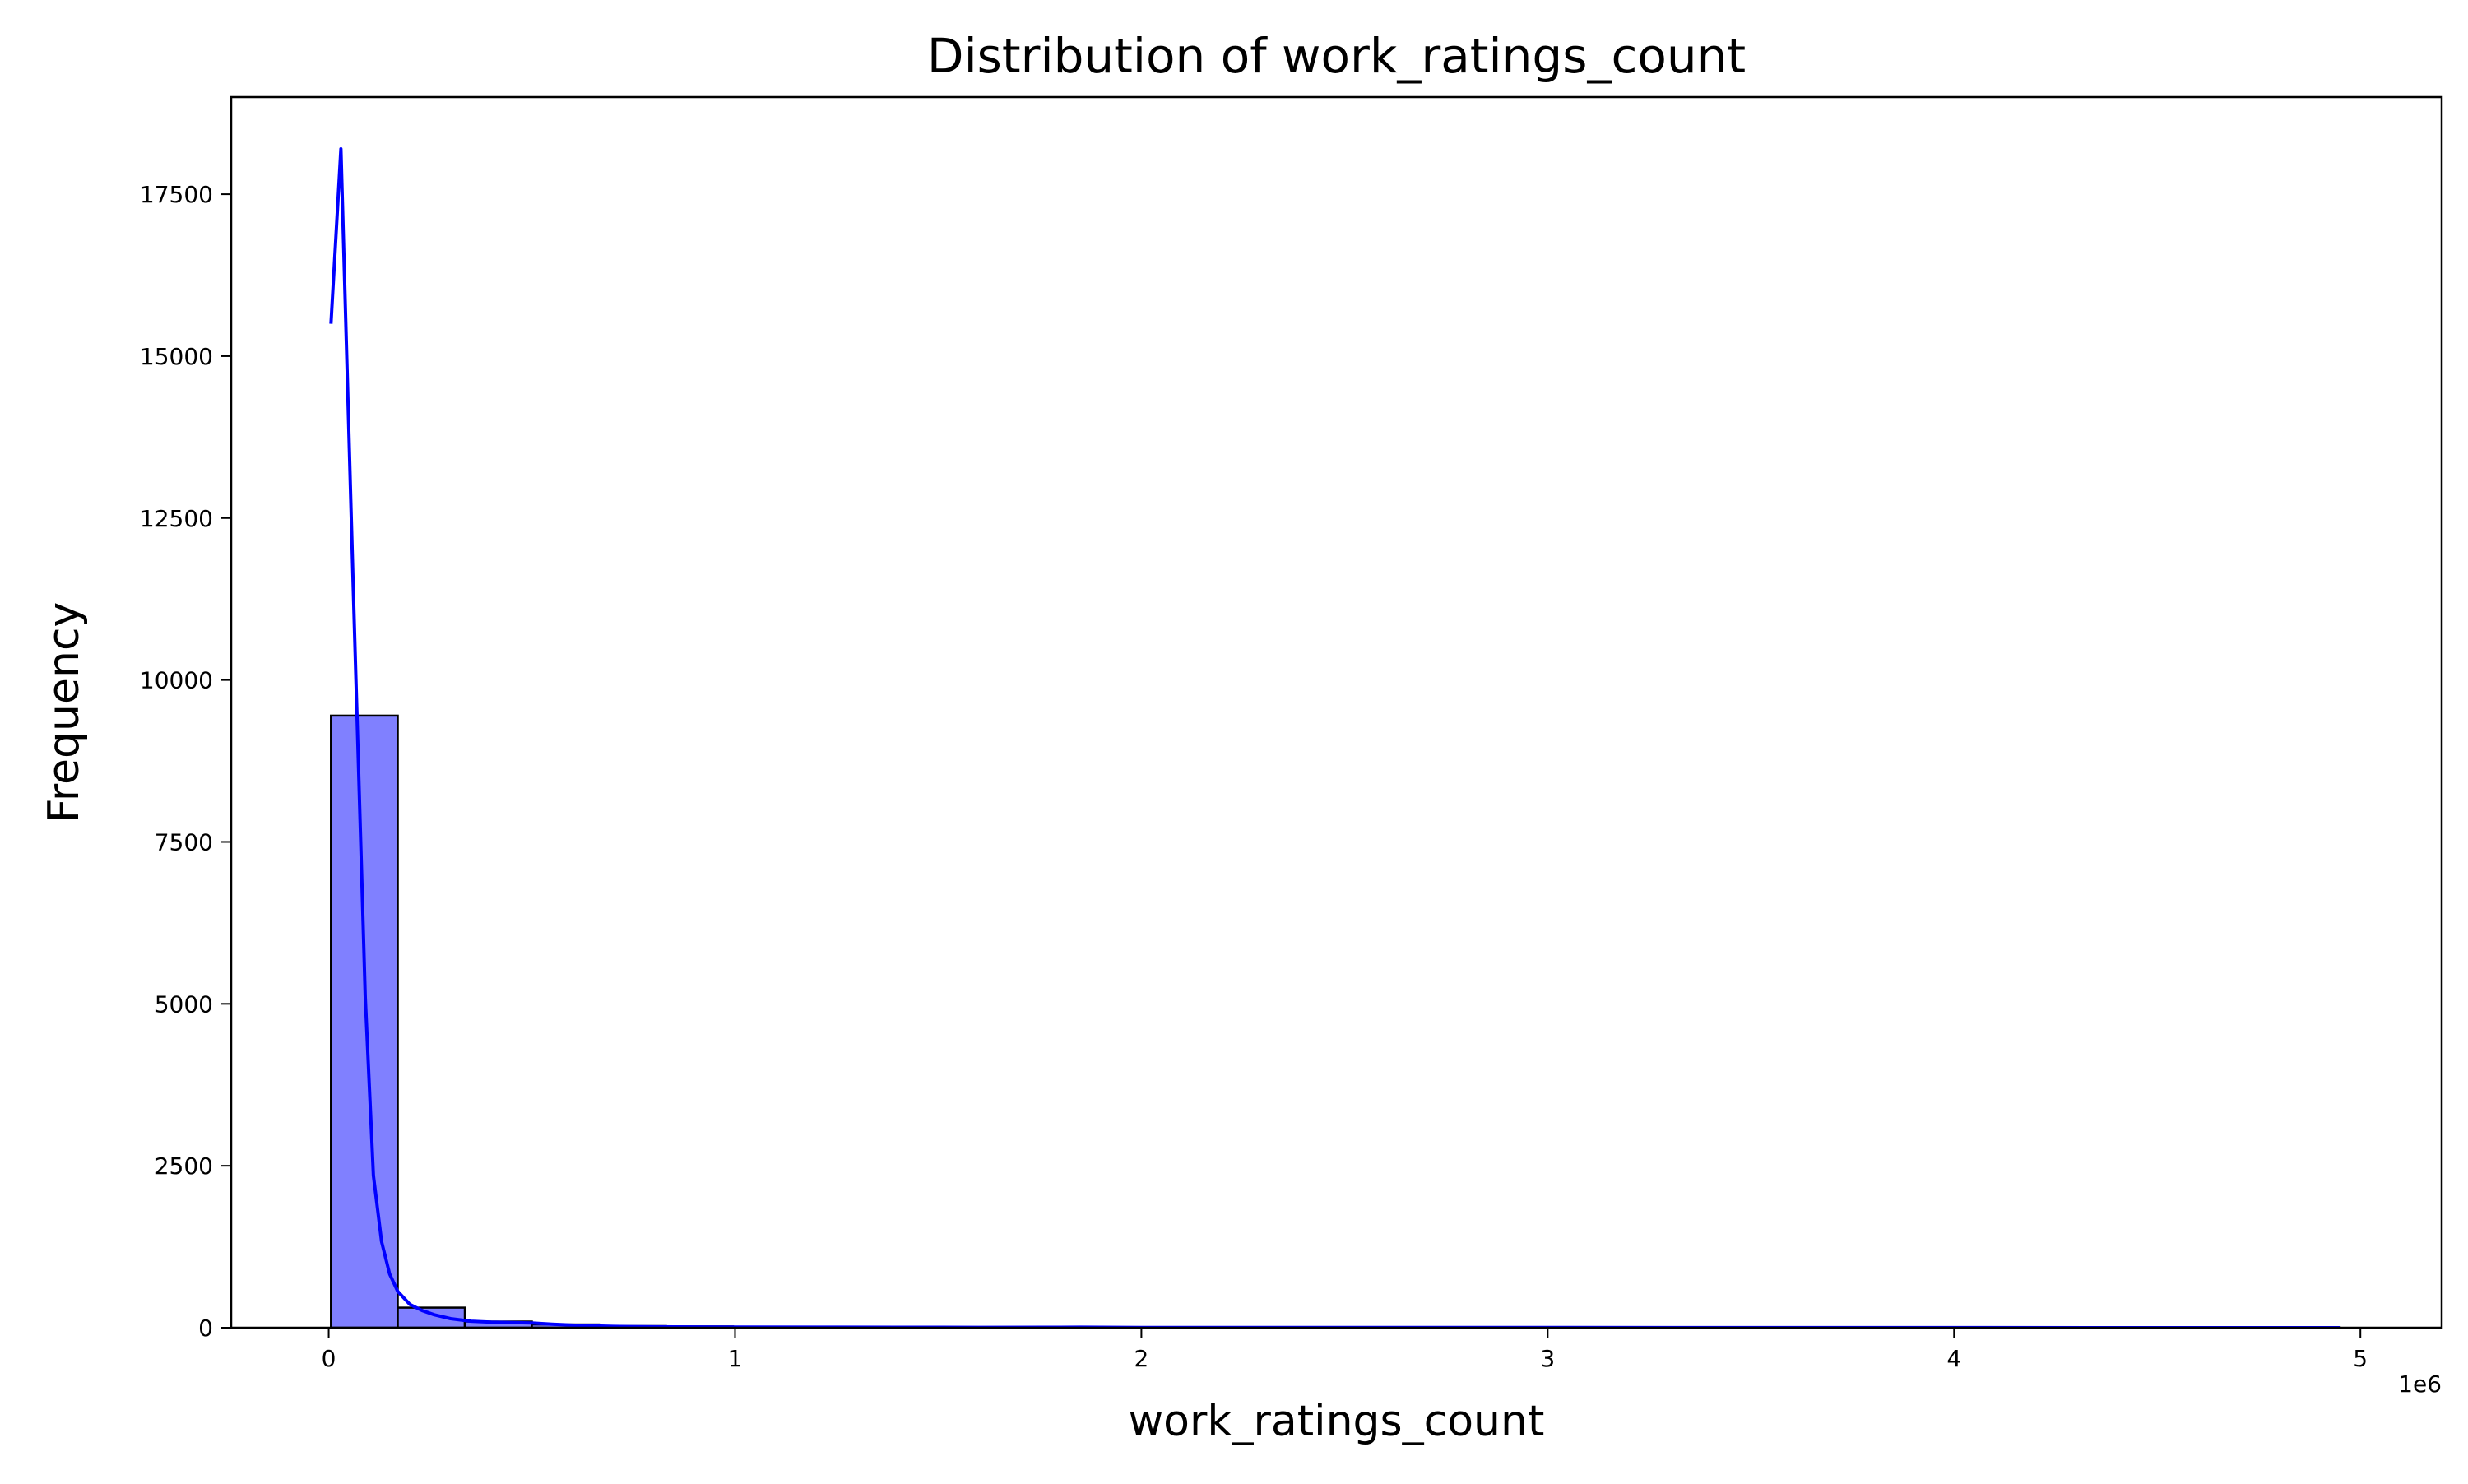  I want to click on histogram-bar, so click(364, 1022).